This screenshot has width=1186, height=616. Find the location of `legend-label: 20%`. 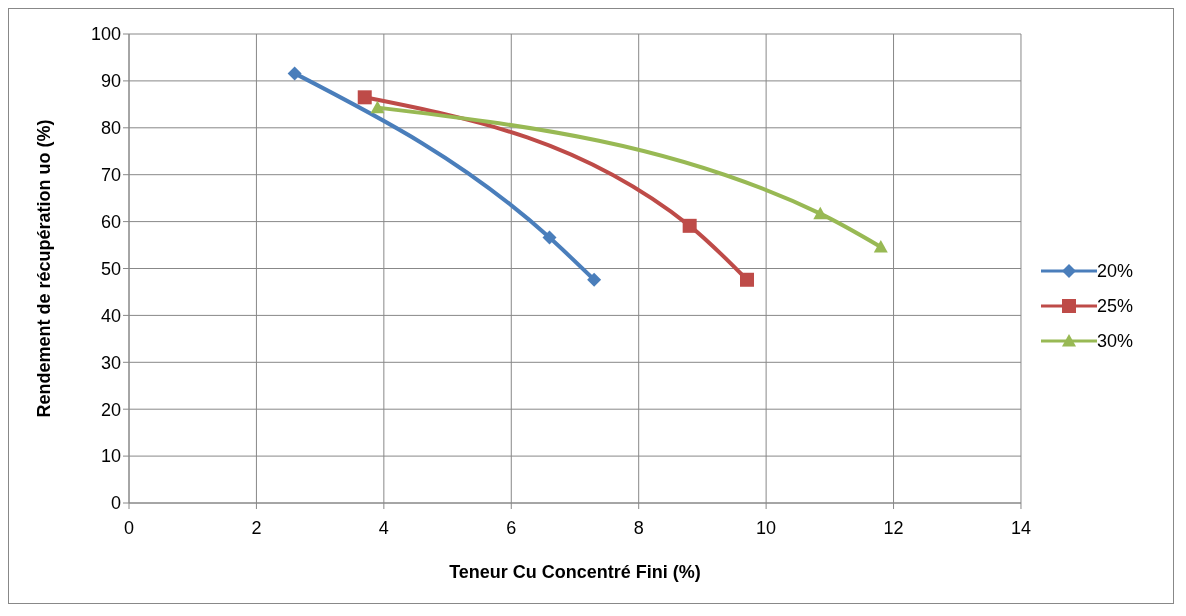

legend-label: 20% is located at coordinates (1114, 271).